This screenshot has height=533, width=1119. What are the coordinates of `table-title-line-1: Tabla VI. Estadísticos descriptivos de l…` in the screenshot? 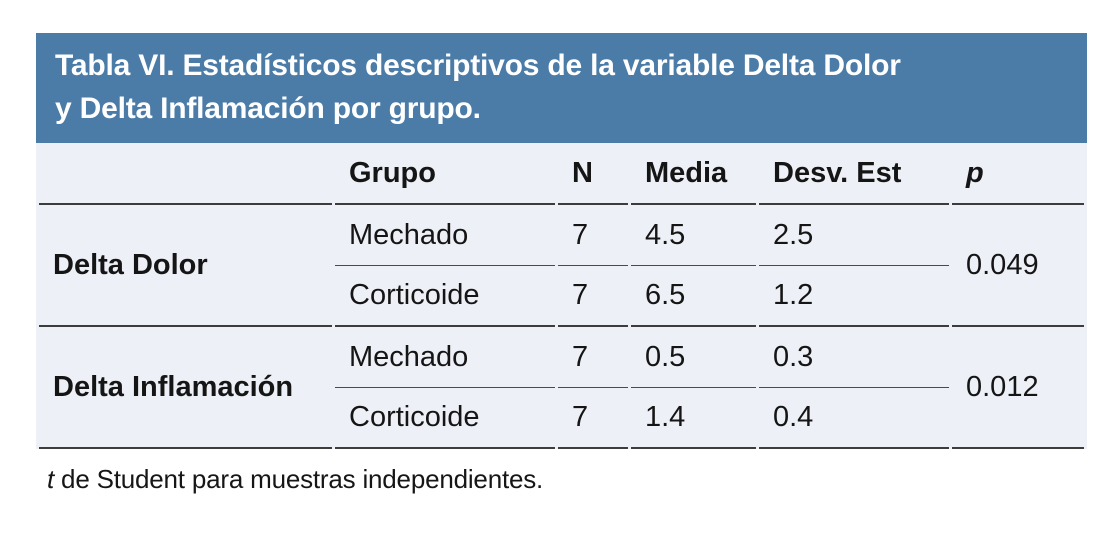 It's located at (478, 65).